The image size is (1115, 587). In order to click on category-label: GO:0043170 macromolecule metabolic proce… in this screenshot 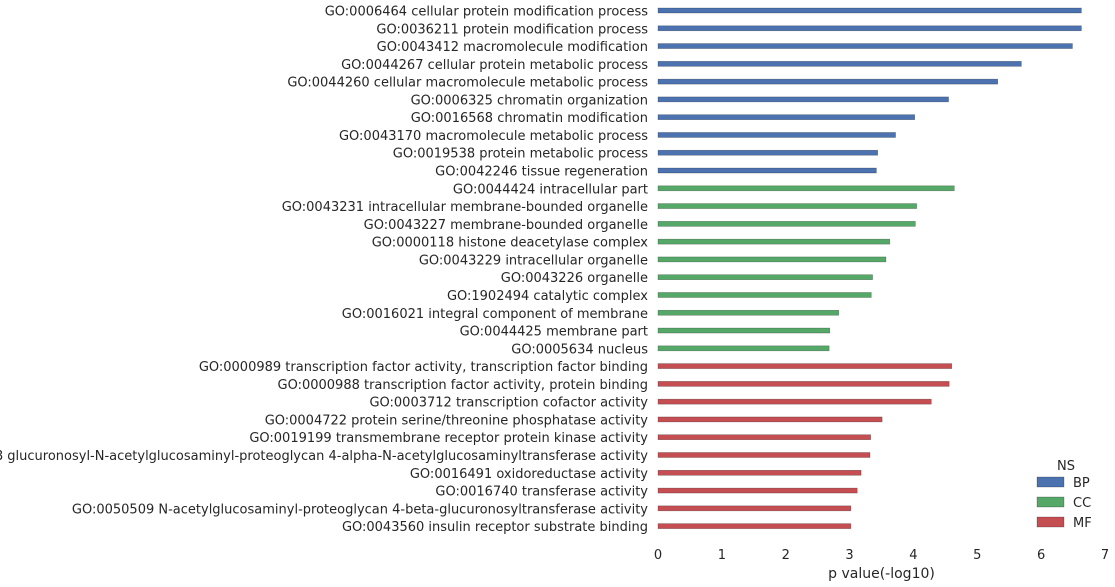, I will do `click(493, 136)`.